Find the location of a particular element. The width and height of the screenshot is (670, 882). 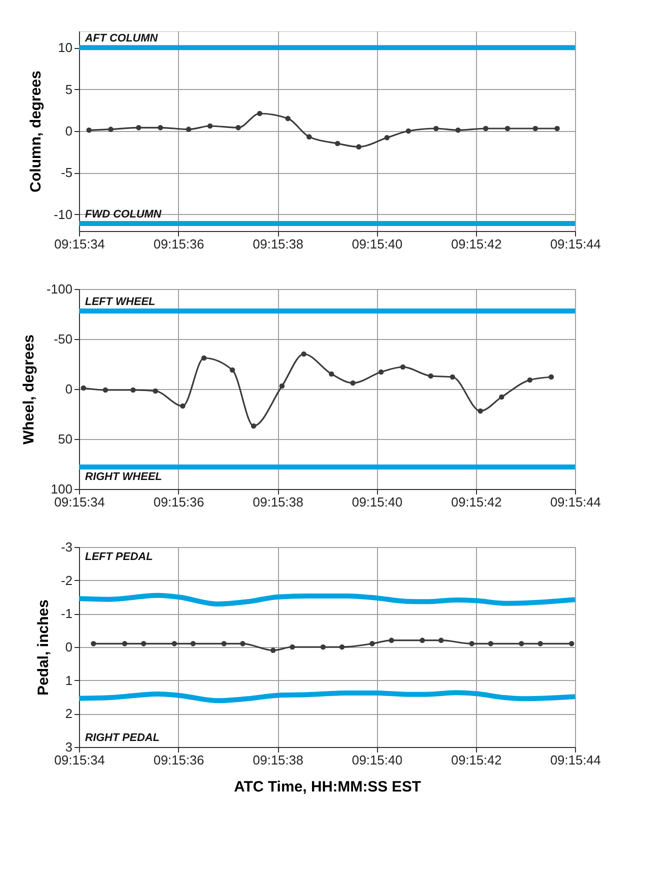

y-tick-label: -100 is located at coordinates (59, 289).